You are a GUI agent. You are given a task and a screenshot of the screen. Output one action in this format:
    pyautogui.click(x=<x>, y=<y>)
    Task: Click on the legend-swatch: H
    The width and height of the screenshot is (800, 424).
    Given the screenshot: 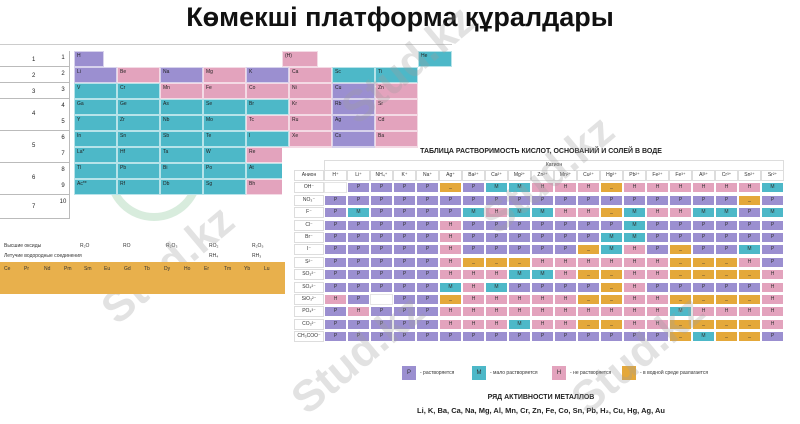 What is the action you would take?
    pyautogui.click(x=559, y=373)
    